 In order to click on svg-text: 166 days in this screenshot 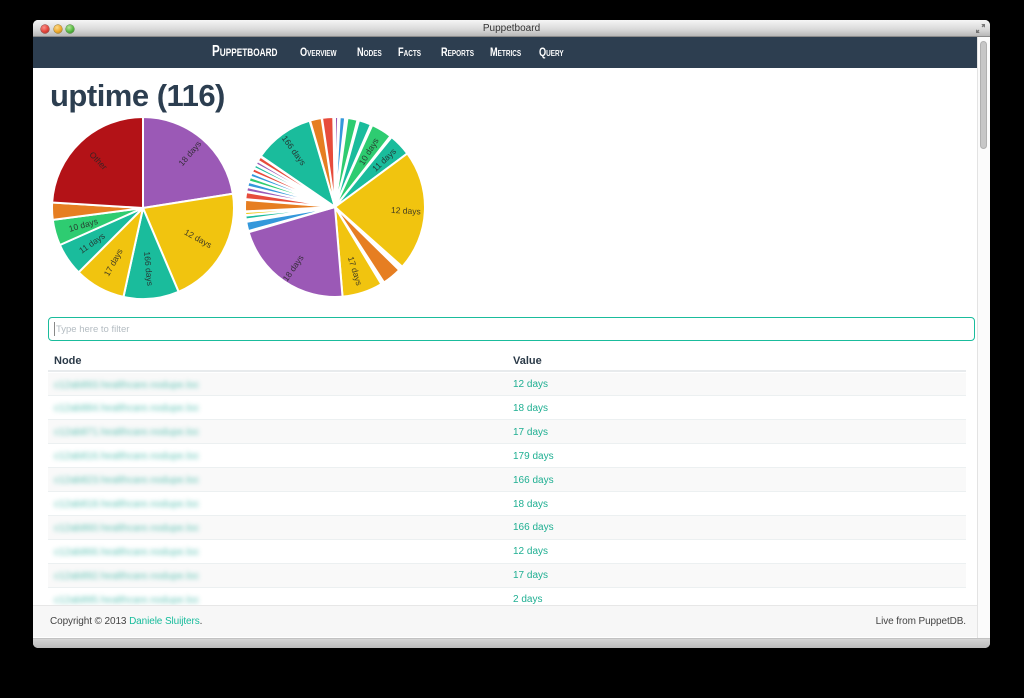, I will do `click(148, 268)`.